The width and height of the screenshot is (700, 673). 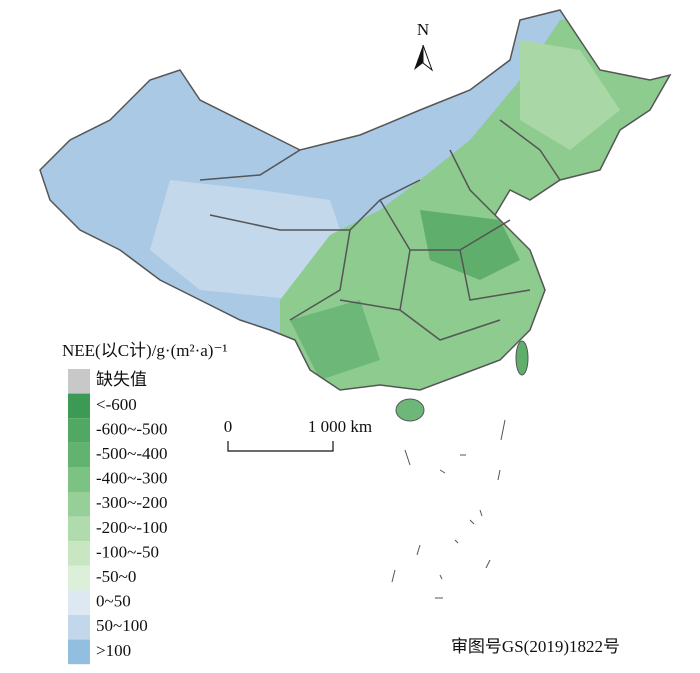 What do you see at coordinates (250, 240) in the screenshot?
I see `plateau-region` at bounding box center [250, 240].